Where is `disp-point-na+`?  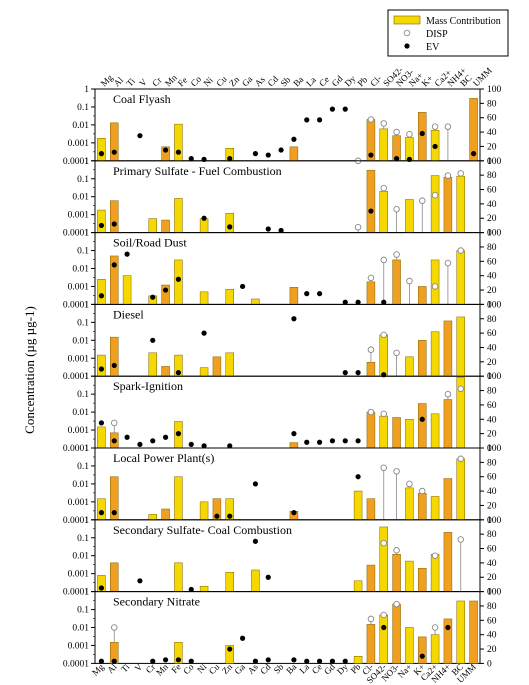 disp-point-na+ is located at coordinates (409, 484).